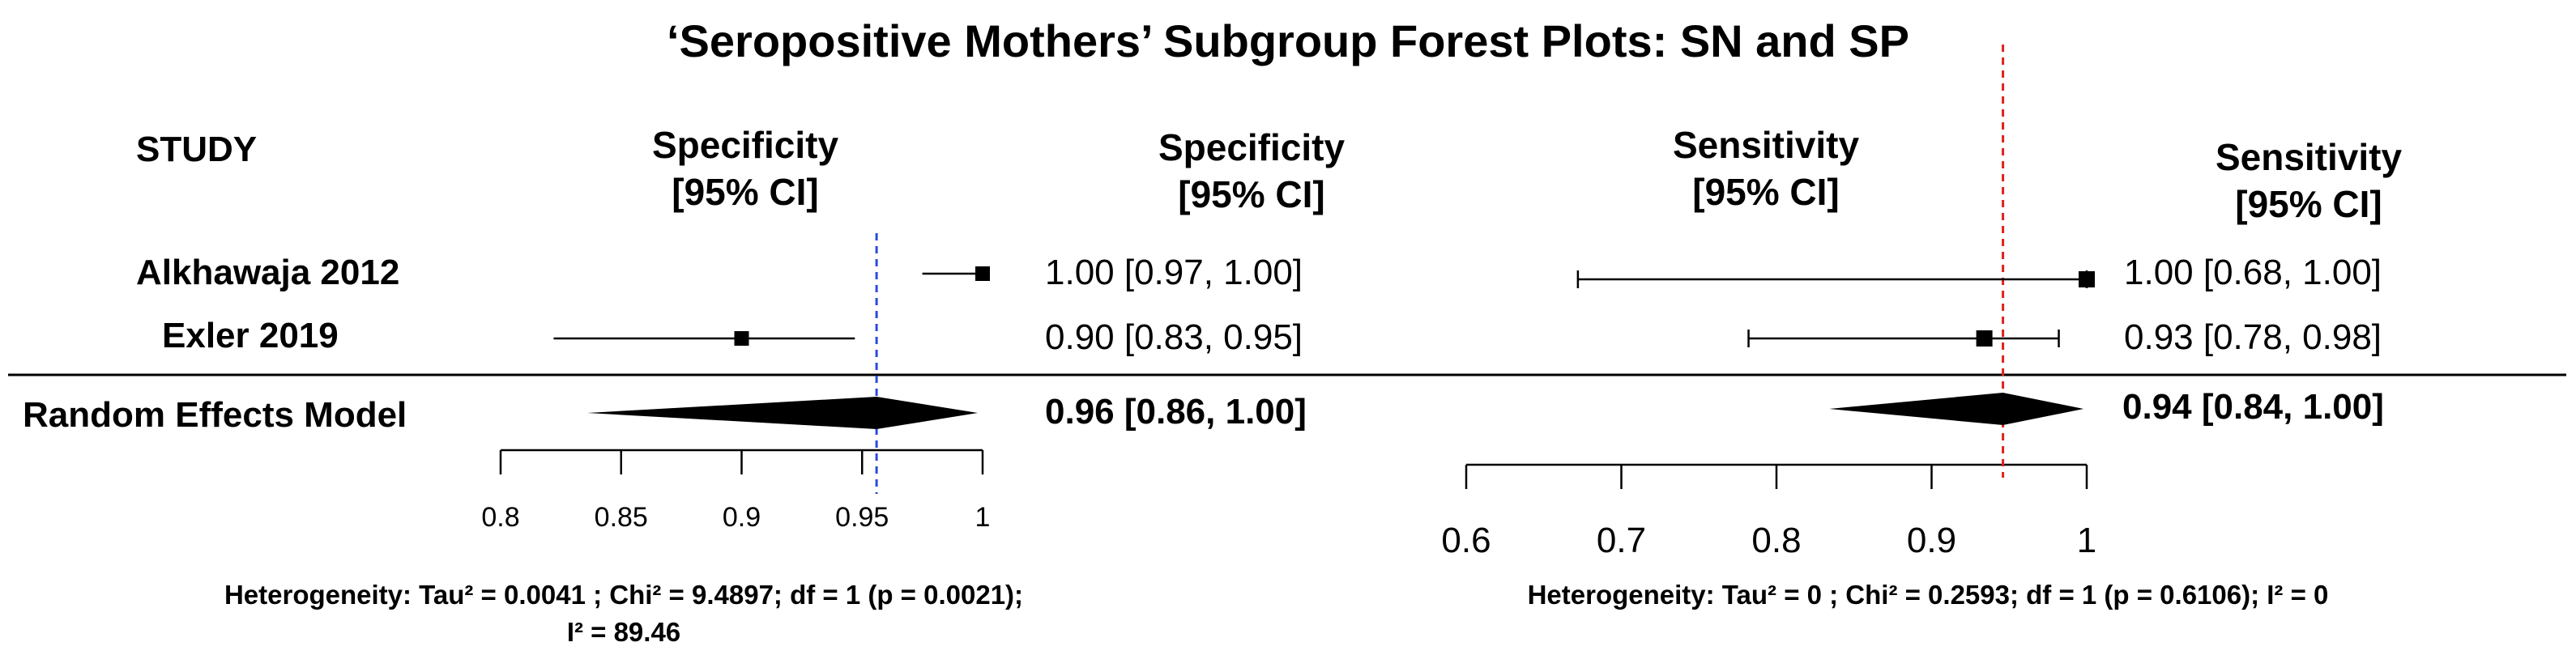  I want to click on specificity-ci-header-line1: Specificity, so click(1252, 147).